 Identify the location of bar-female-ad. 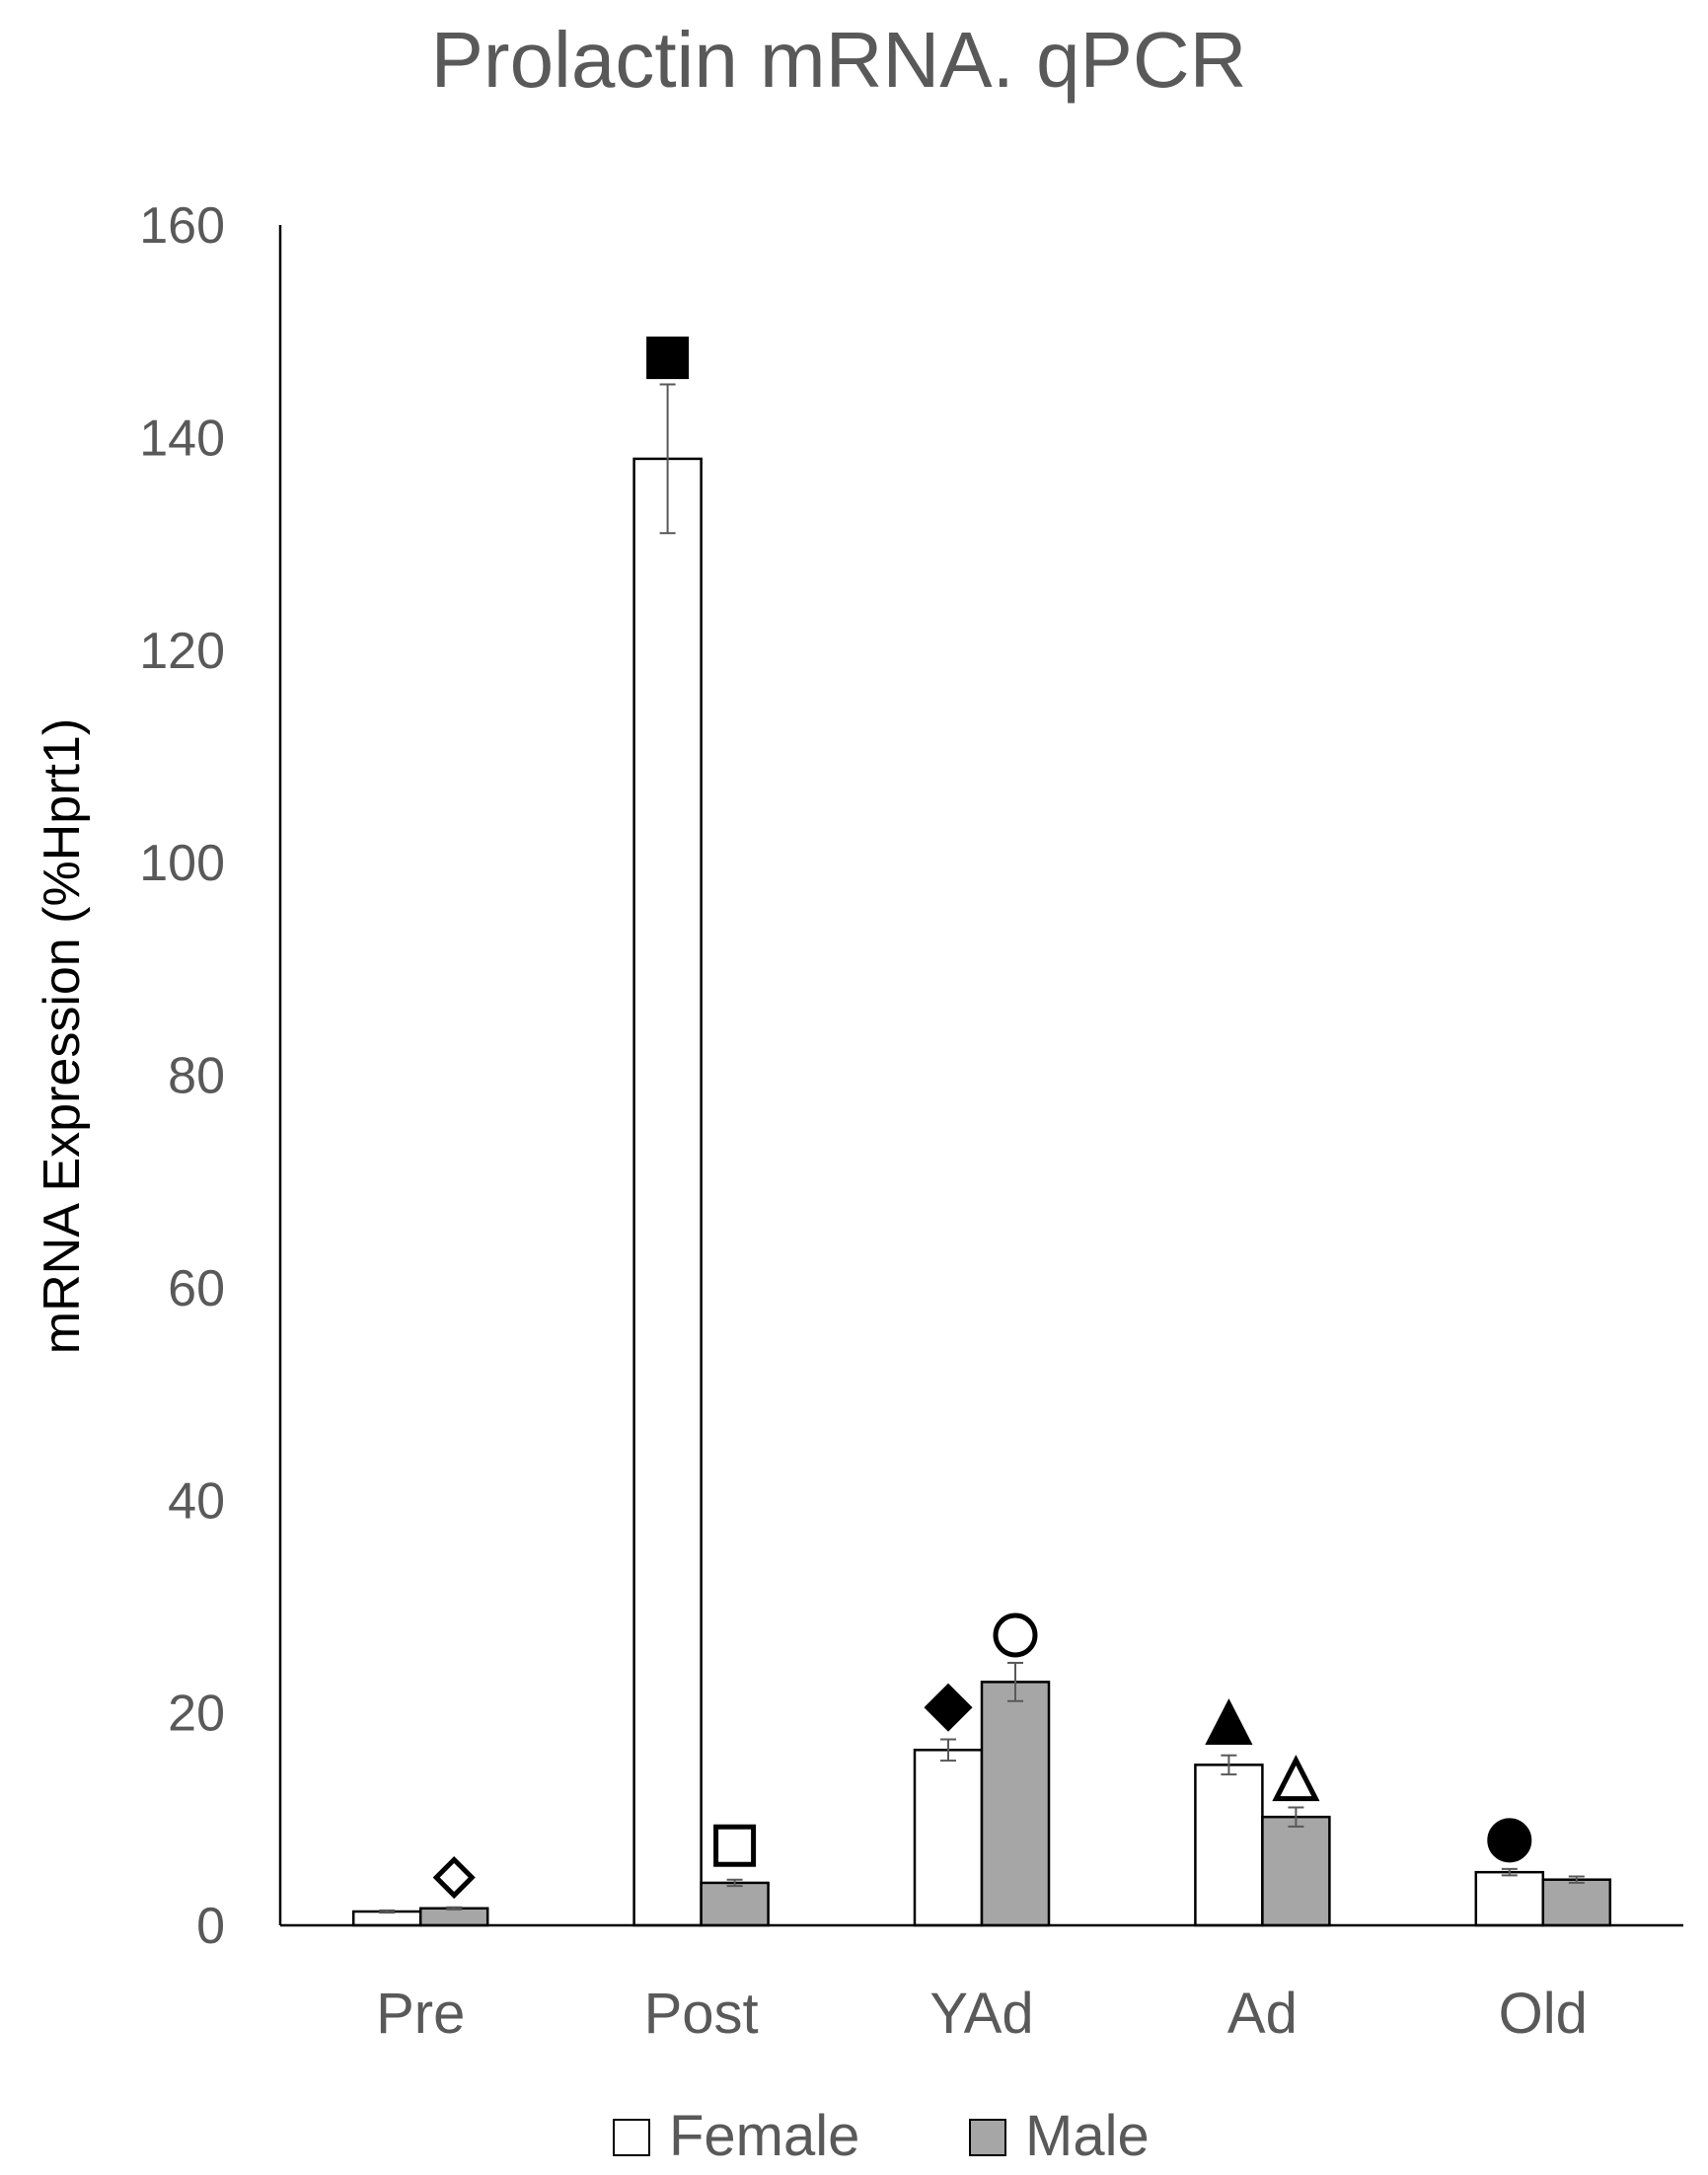
(1229, 1845).